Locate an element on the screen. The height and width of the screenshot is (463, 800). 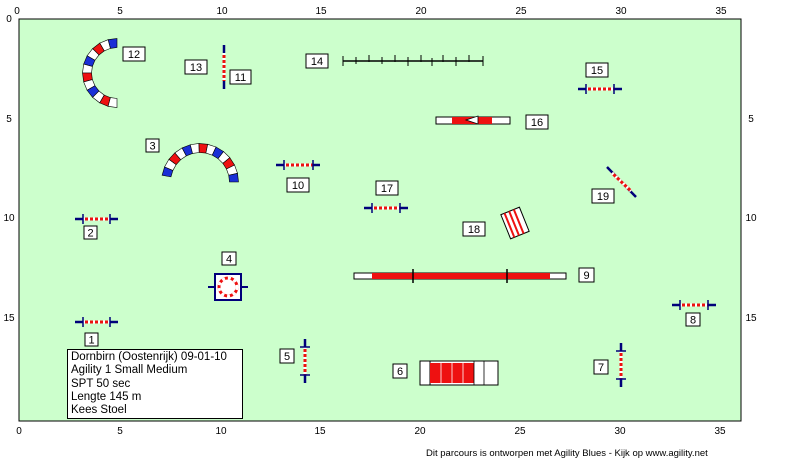
obstacle-number-11: 11 is located at coordinates (240, 77).